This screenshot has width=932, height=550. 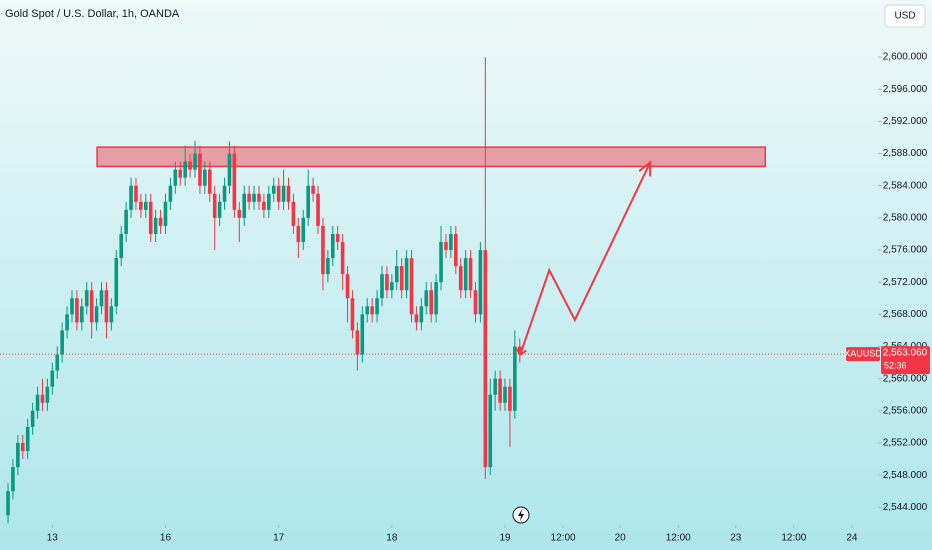 What do you see at coordinates (621, 538) in the screenshot?
I see `x-tick-label: 20` at bounding box center [621, 538].